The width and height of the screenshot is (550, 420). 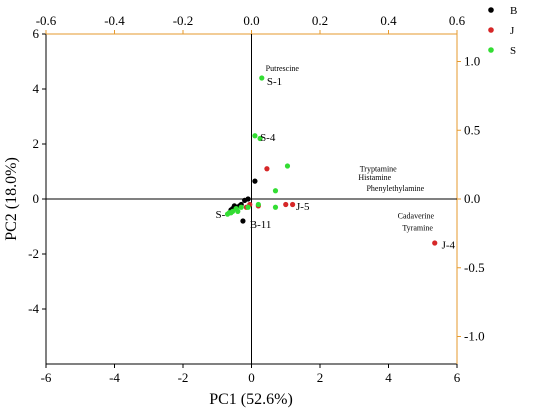 What do you see at coordinates (303, 207) in the screenshot?
I see `point-label: J-5` at bounding box center [303, 207].